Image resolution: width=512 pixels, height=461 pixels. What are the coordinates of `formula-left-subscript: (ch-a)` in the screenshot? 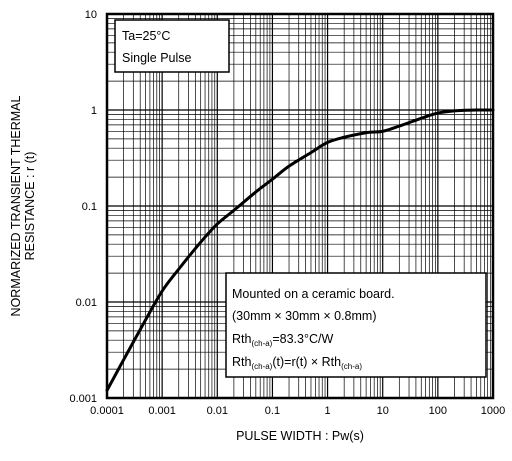 It's located at (261, 366).